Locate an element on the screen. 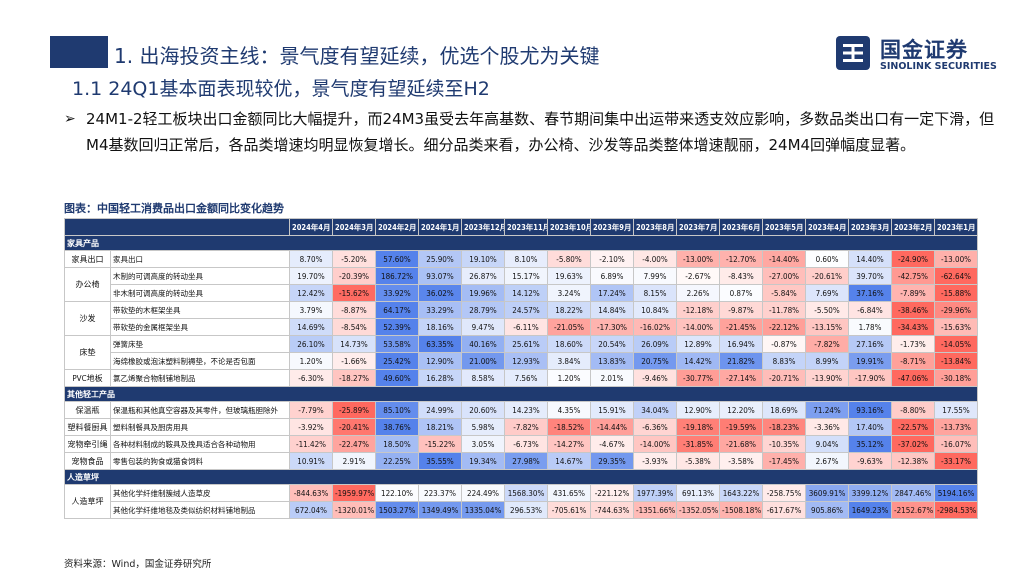 The image size is (1024, 576). value-cell: 296.53% is located at coordinates (526, 510).